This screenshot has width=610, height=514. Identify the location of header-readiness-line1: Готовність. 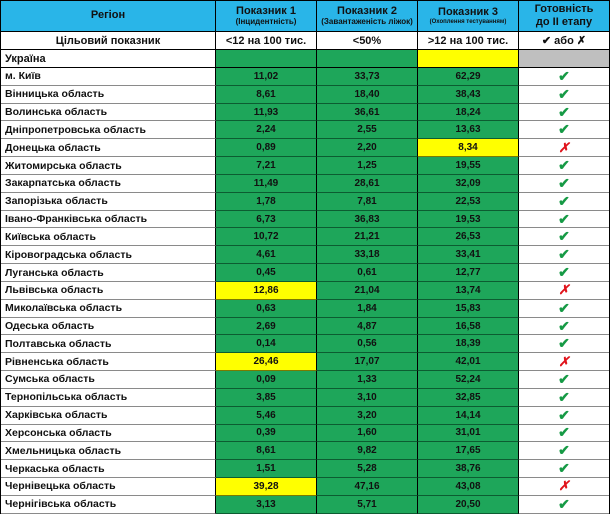
(564, 9).